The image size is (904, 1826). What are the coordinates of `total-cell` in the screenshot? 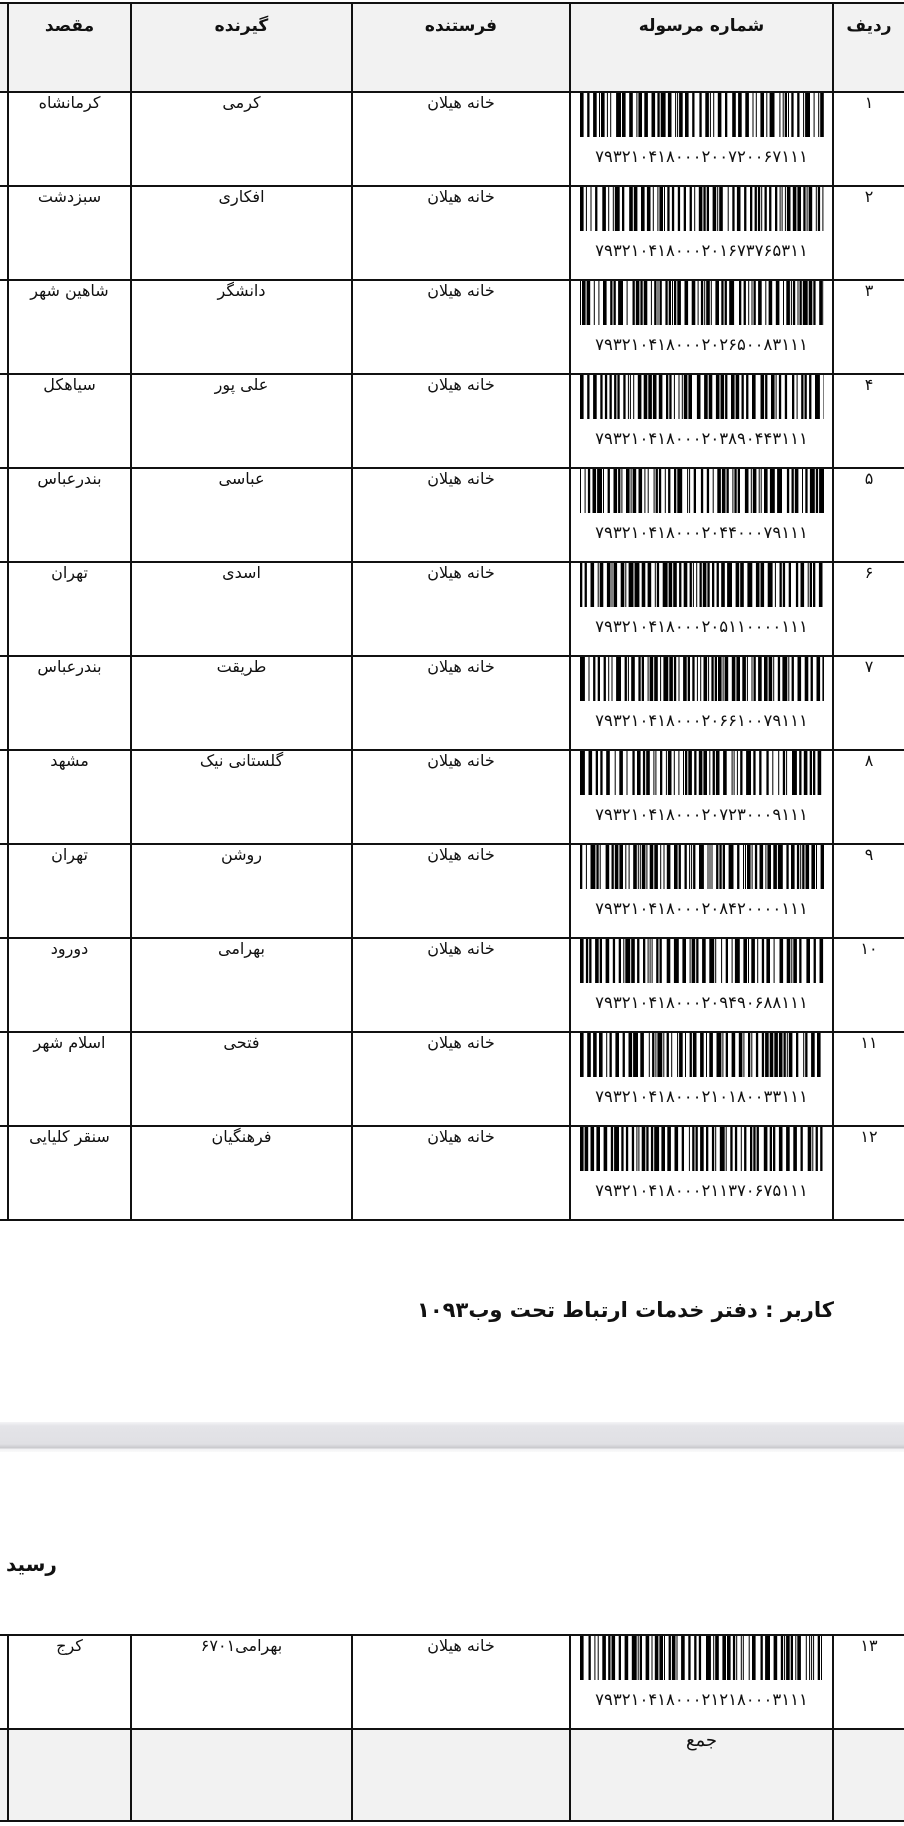 It's located at (69, 1775).